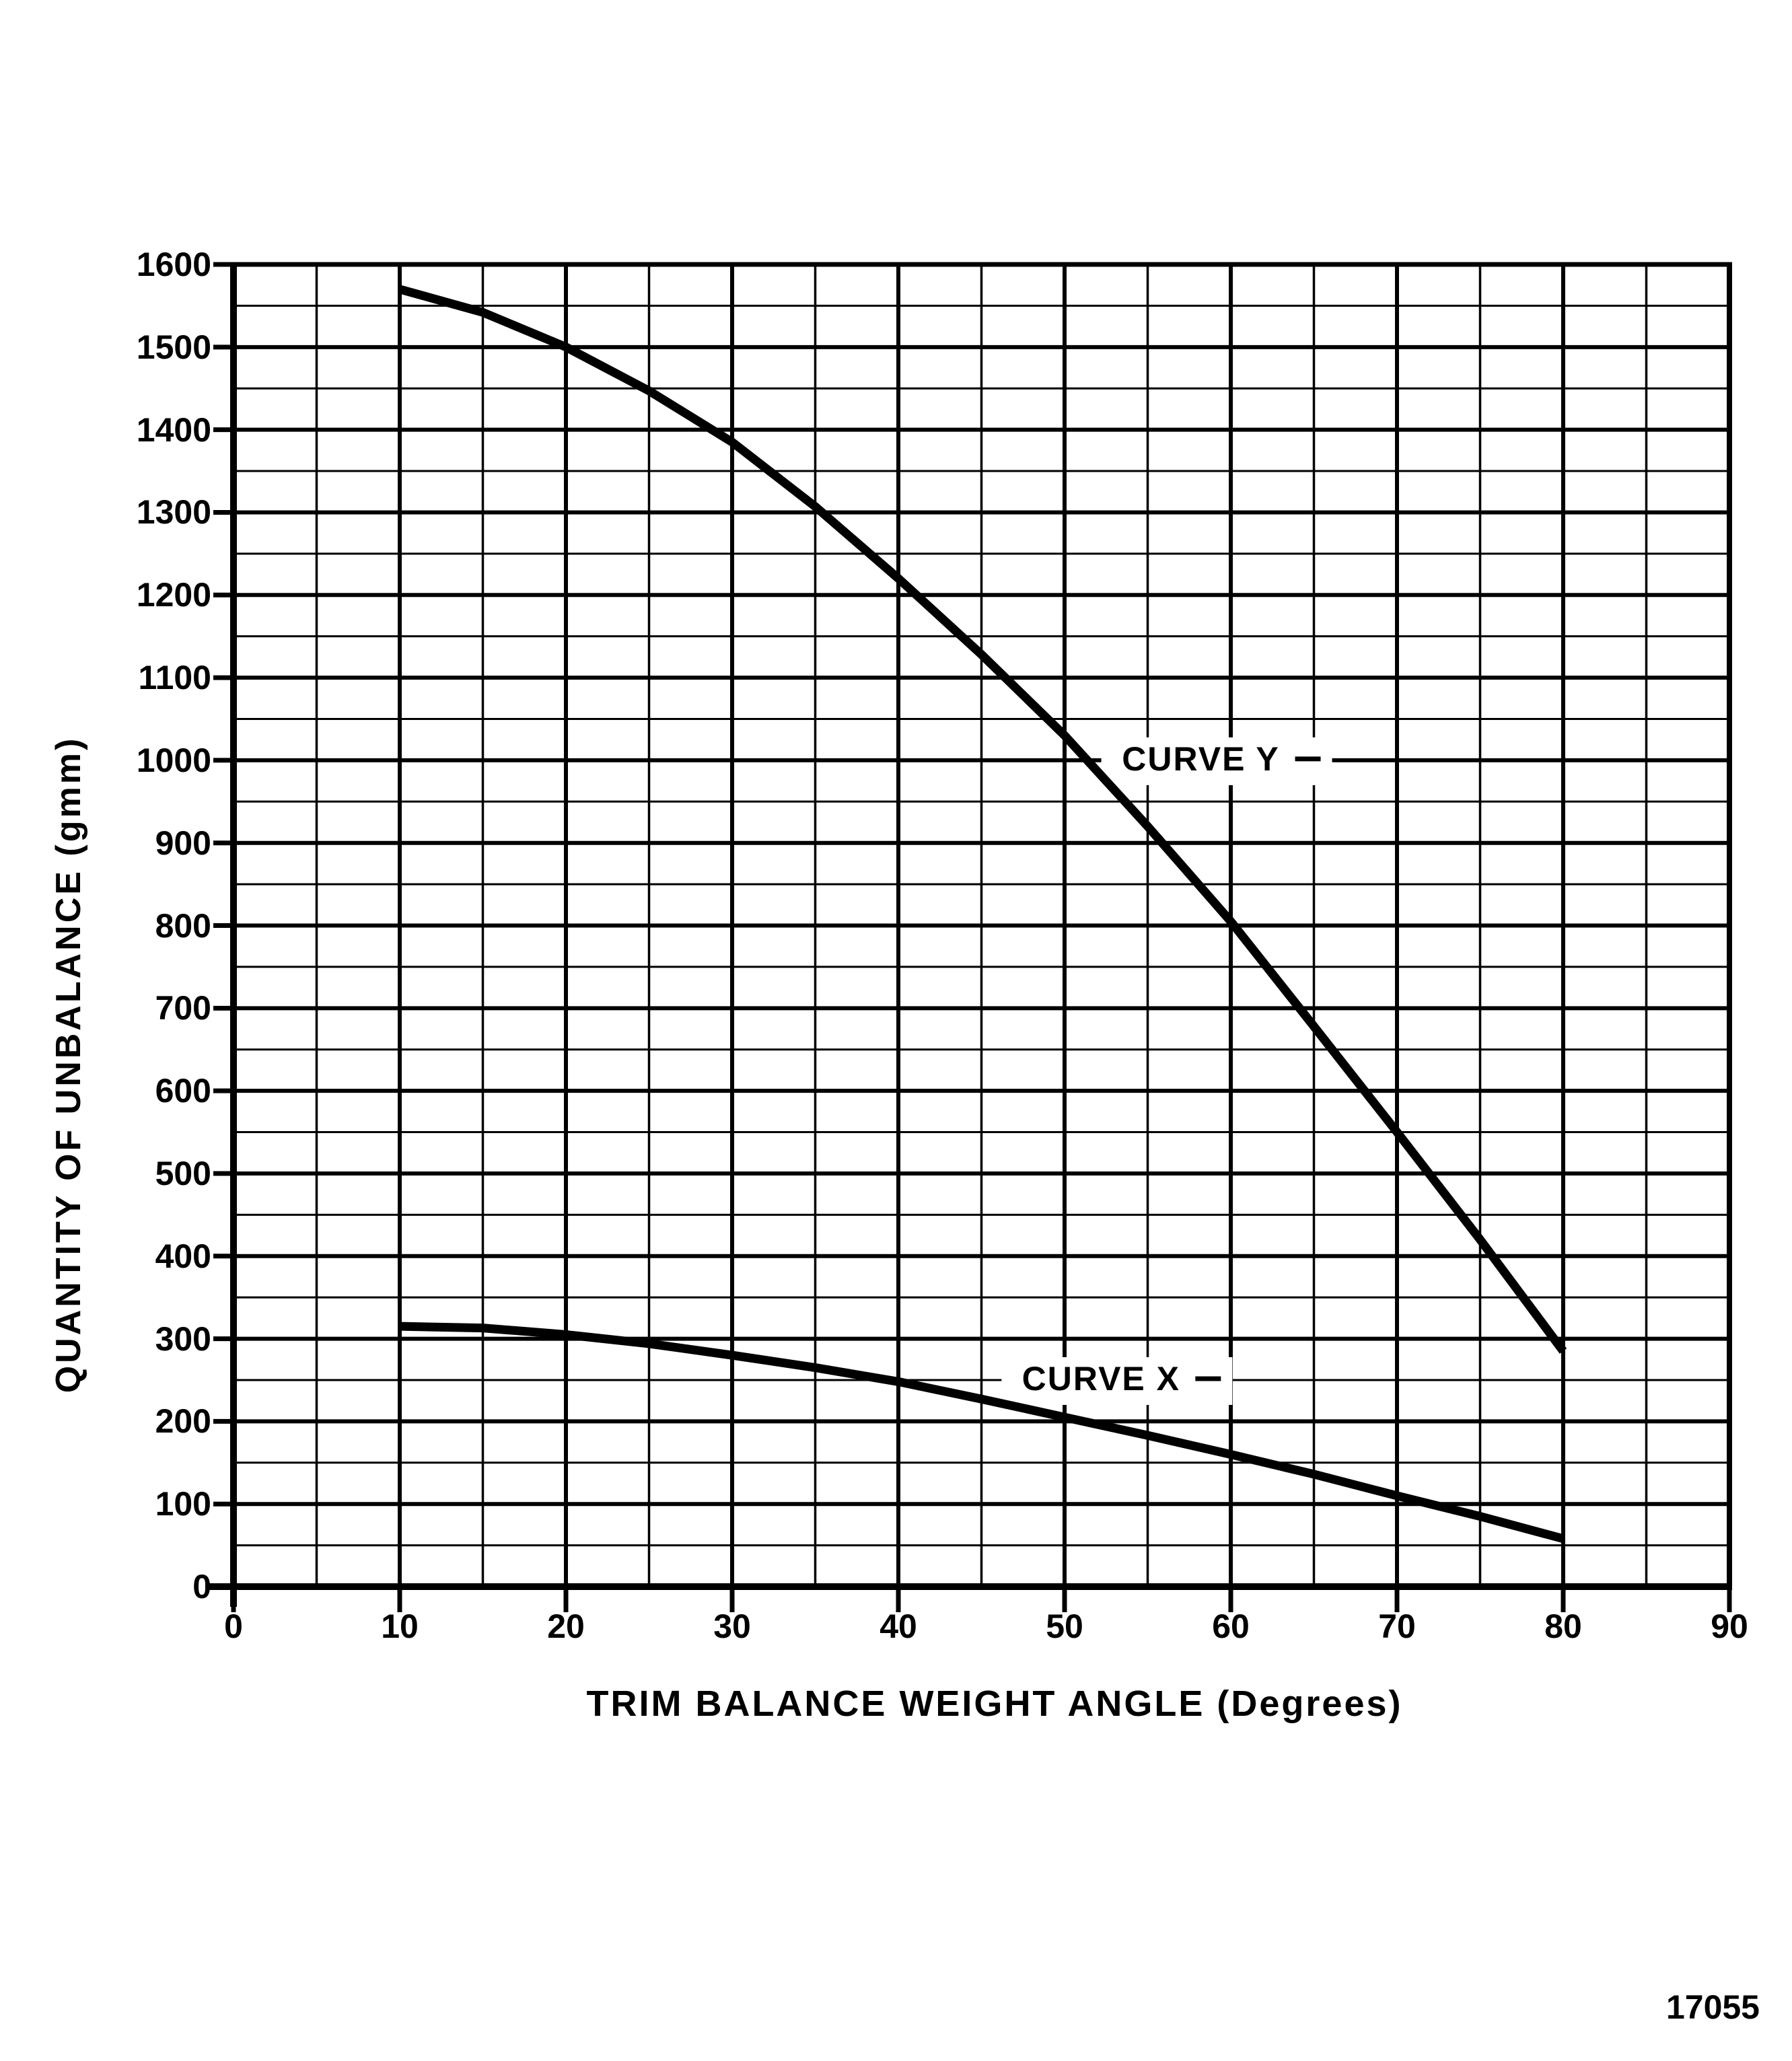  I want to click on y-tick-label: 800, so click(183, 925).